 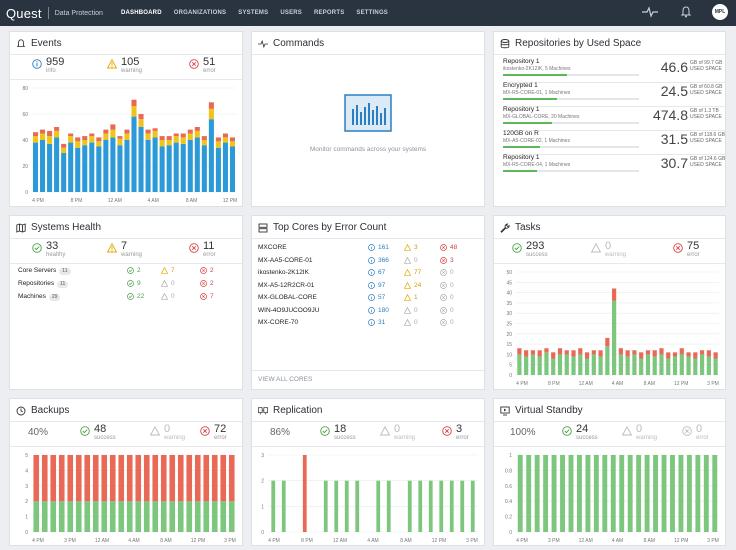 What do you see at coordinates (213, 433) in the screenshot?
I see `backups-error-stat: 72 error` at bounding box center [213, 433].